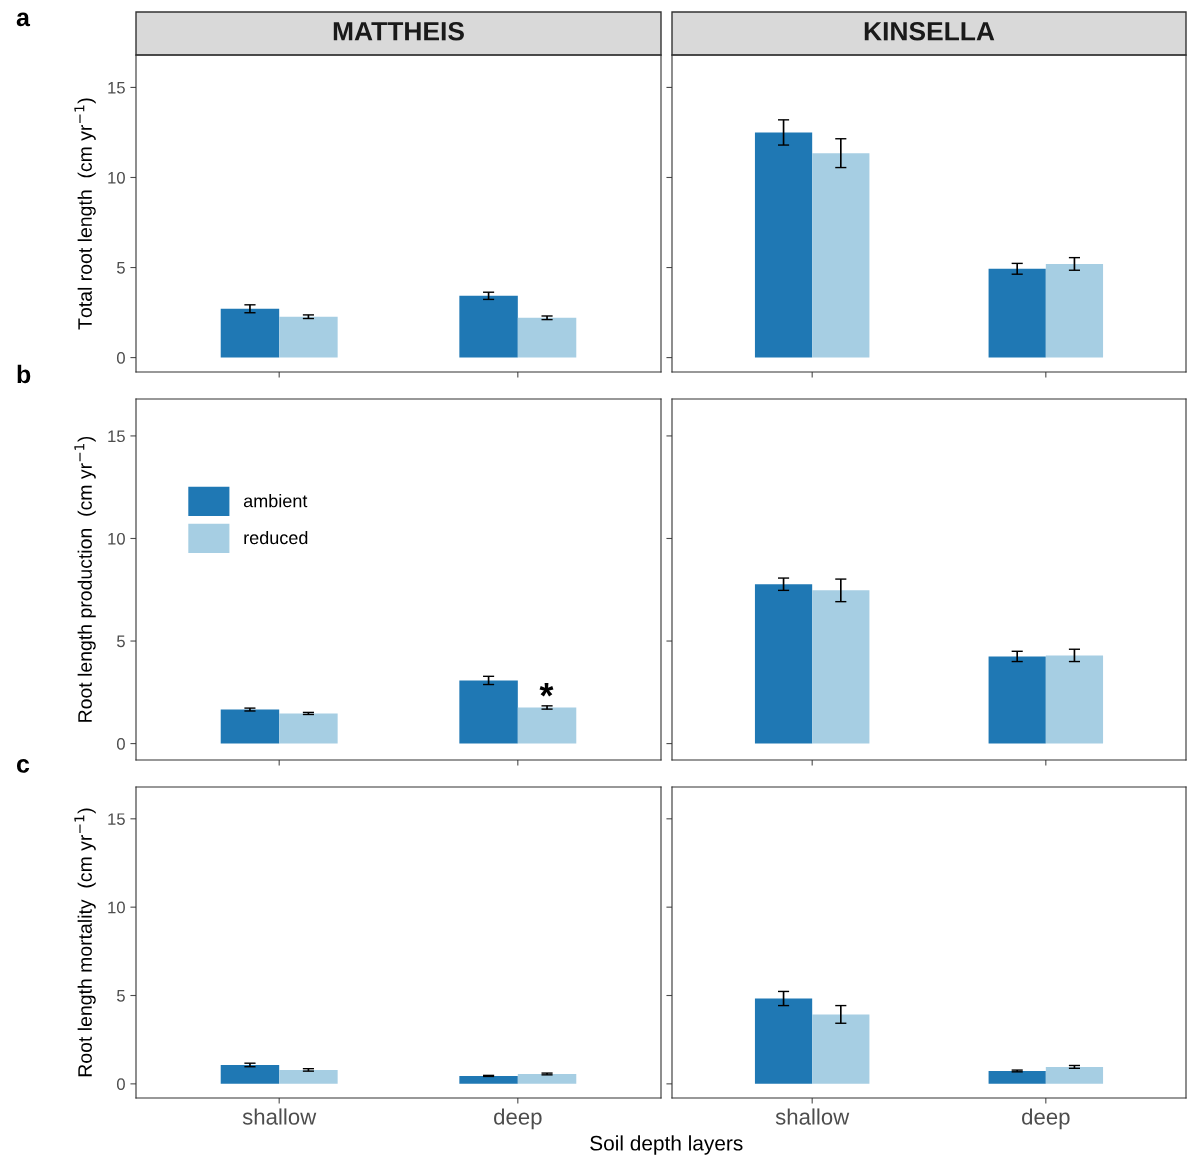  What do you see at coordinates (24, 374) in the screenshot?
I see `text: b` at bounding box center [24, 374].